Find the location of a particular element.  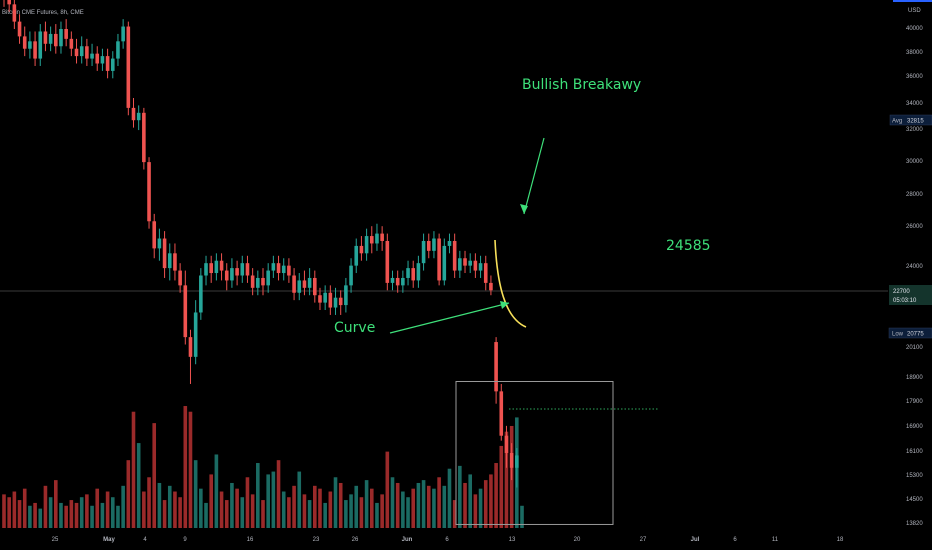

price-tick-label: 24000 is located at coordinates (914, 267).